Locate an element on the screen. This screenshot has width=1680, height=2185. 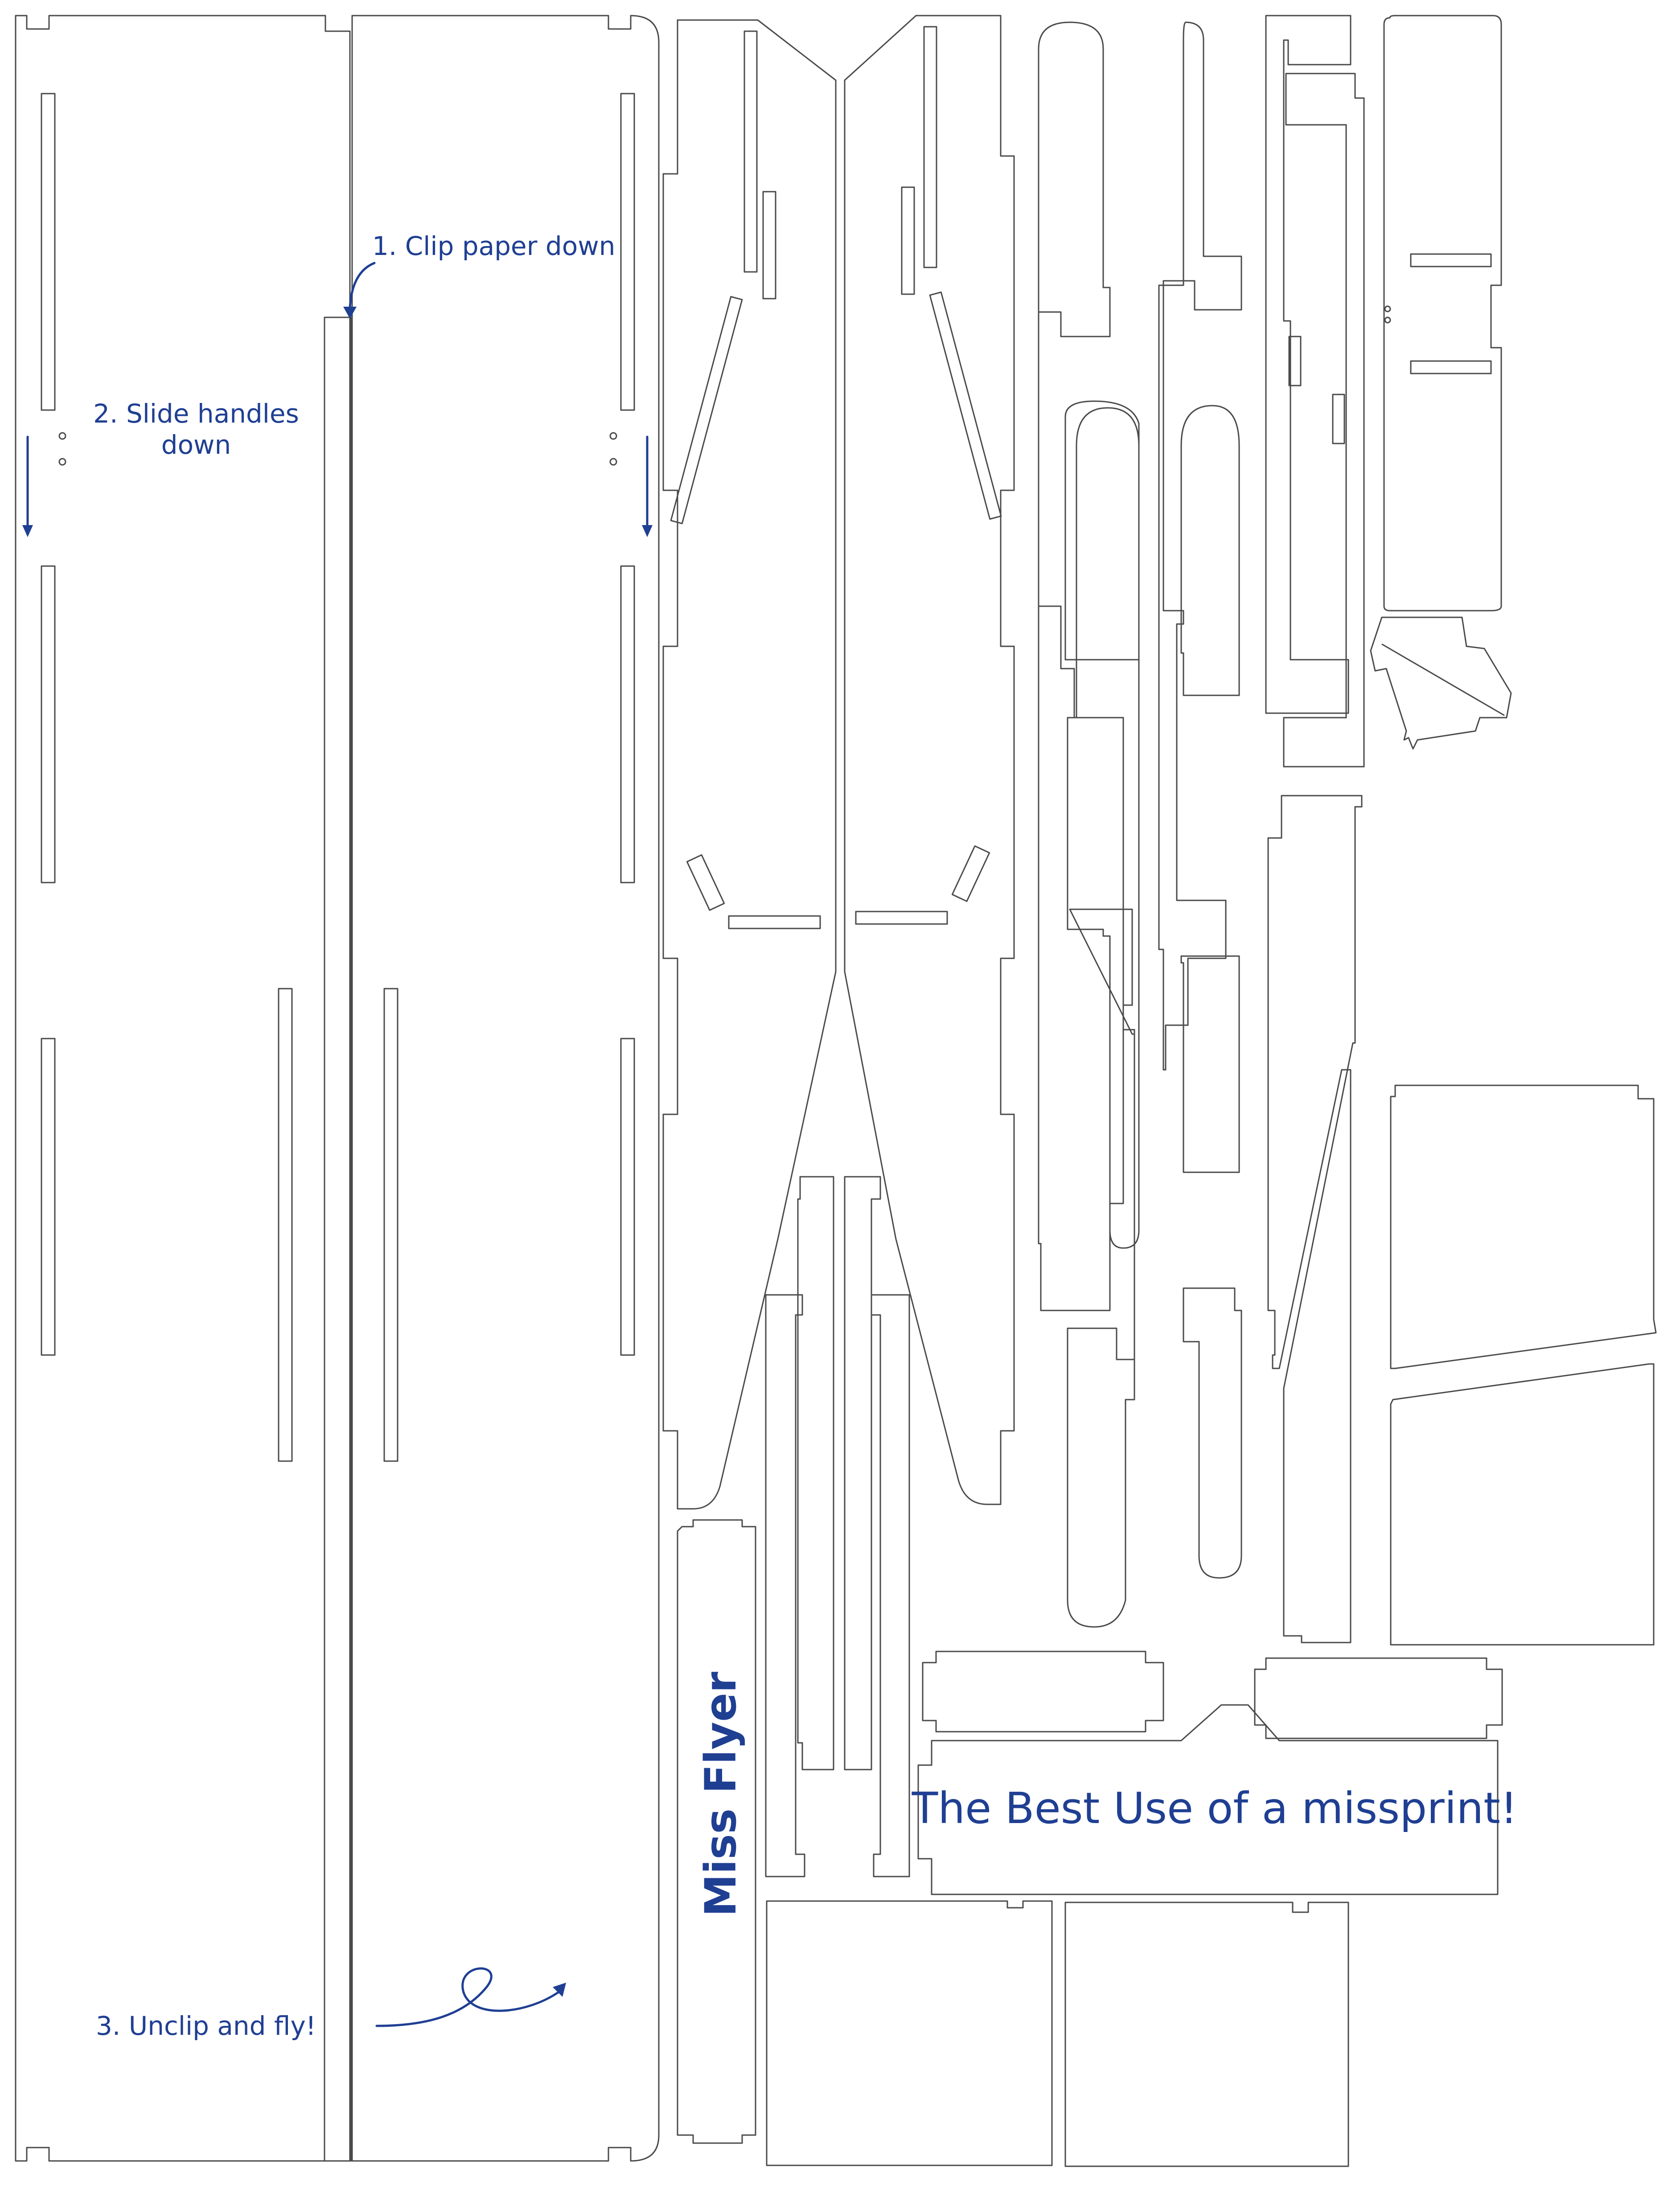
slogan-text: The Best Use of a missprint! is located at coordinates (1215, 1808).